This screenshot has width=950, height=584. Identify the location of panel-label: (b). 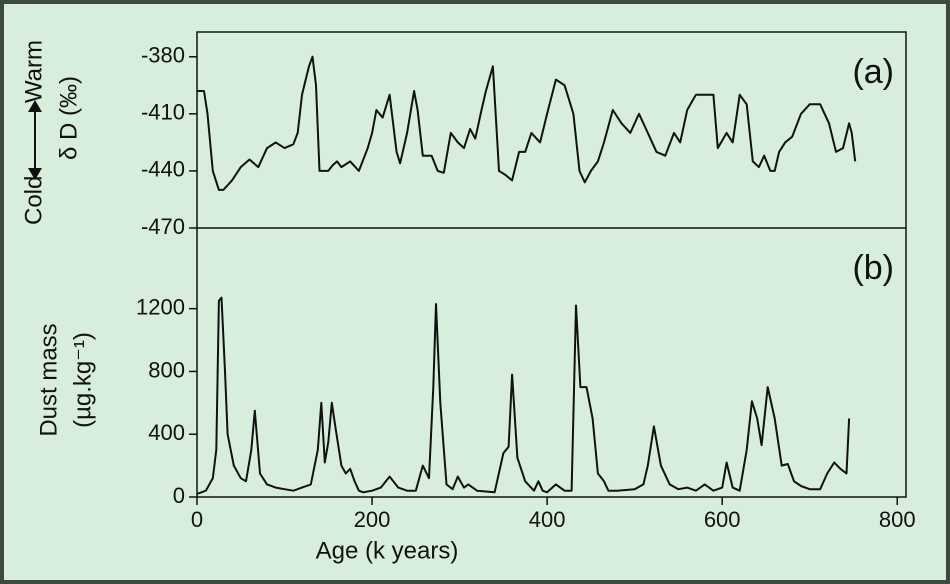
(873, 268).